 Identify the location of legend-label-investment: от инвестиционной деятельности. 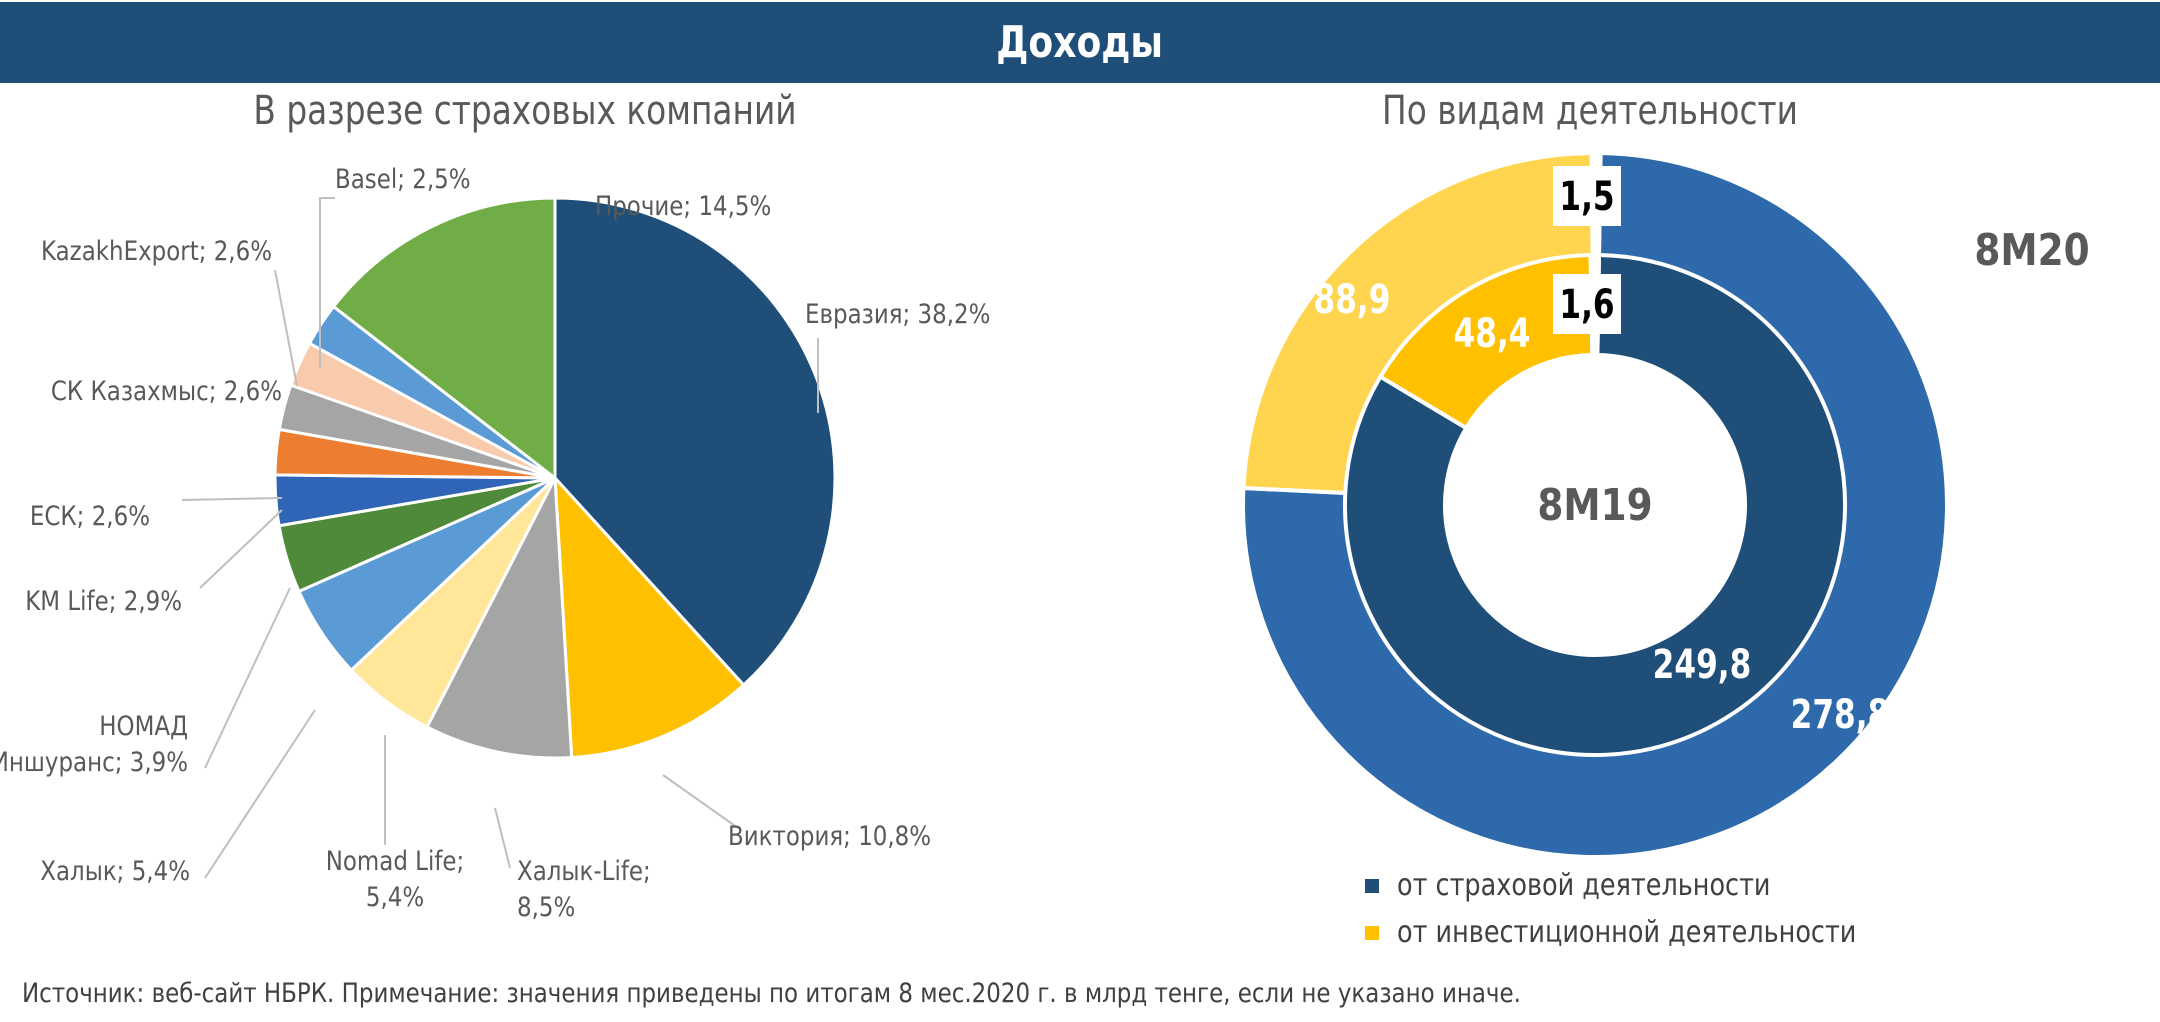
(1627, 932).